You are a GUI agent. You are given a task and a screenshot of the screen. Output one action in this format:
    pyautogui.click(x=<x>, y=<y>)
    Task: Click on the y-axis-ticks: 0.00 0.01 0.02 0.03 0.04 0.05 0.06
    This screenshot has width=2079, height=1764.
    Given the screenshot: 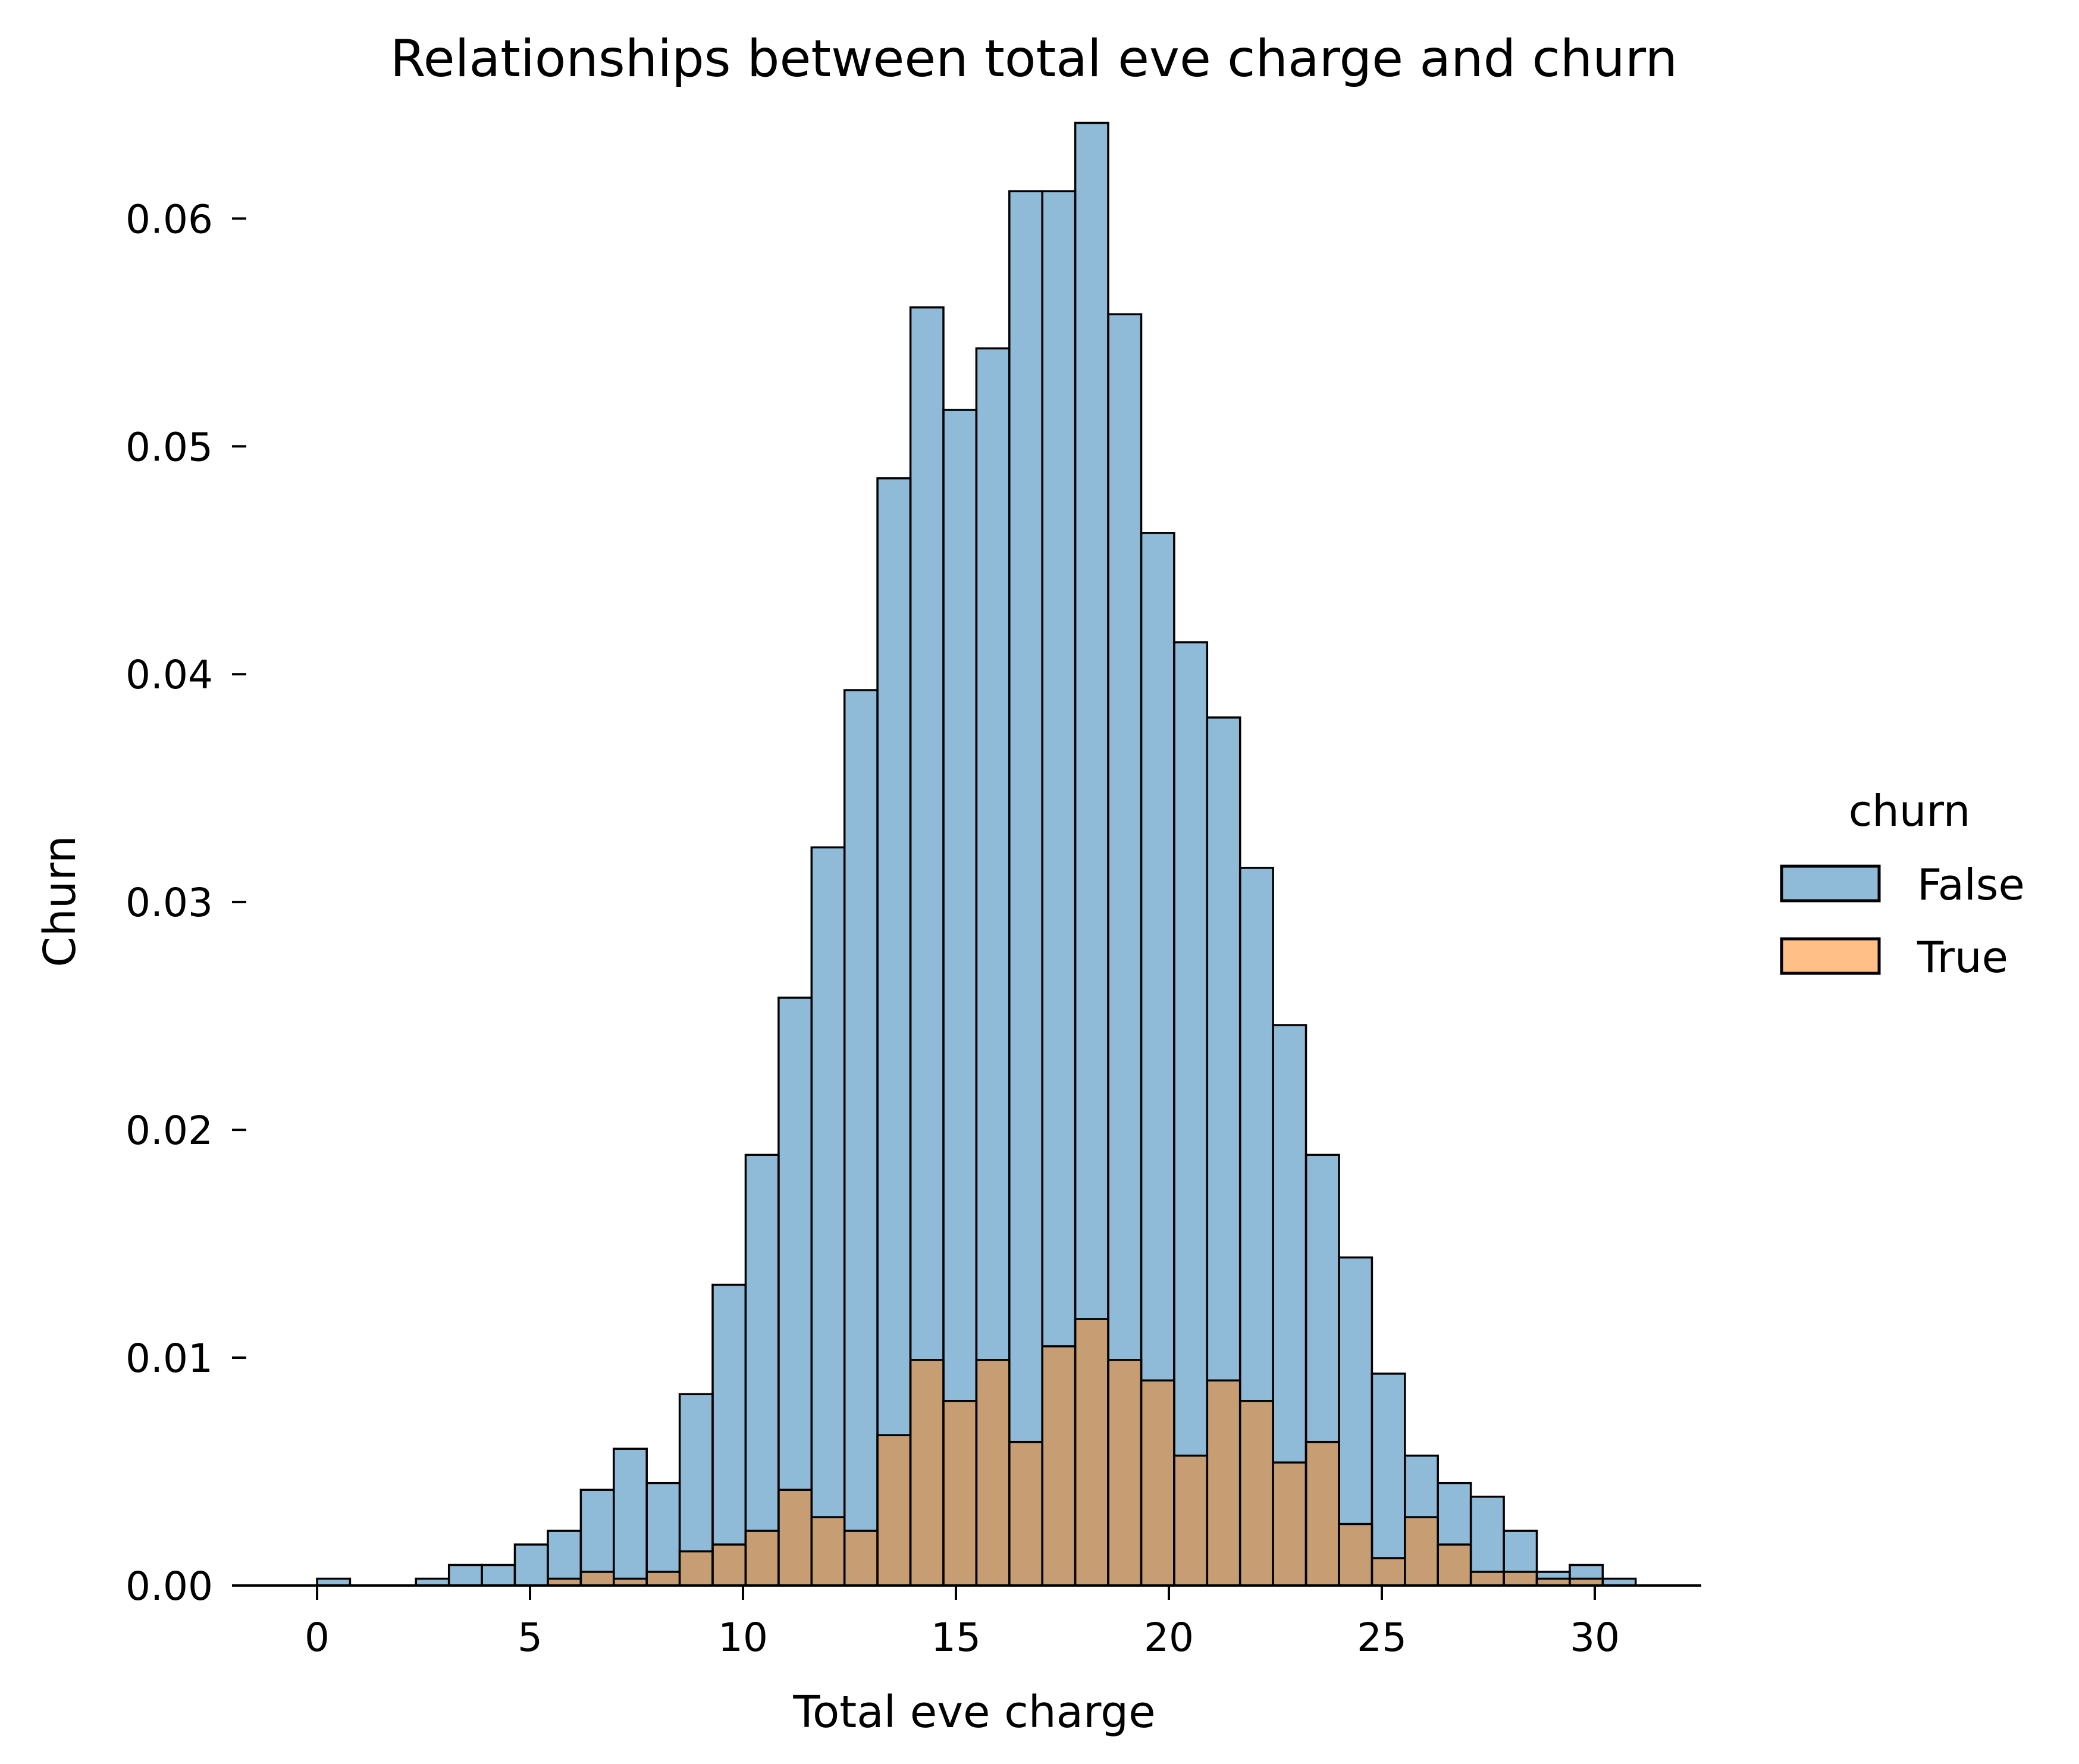 What is the action you would take?
    pyautogui.click(x=186, y=902)
    